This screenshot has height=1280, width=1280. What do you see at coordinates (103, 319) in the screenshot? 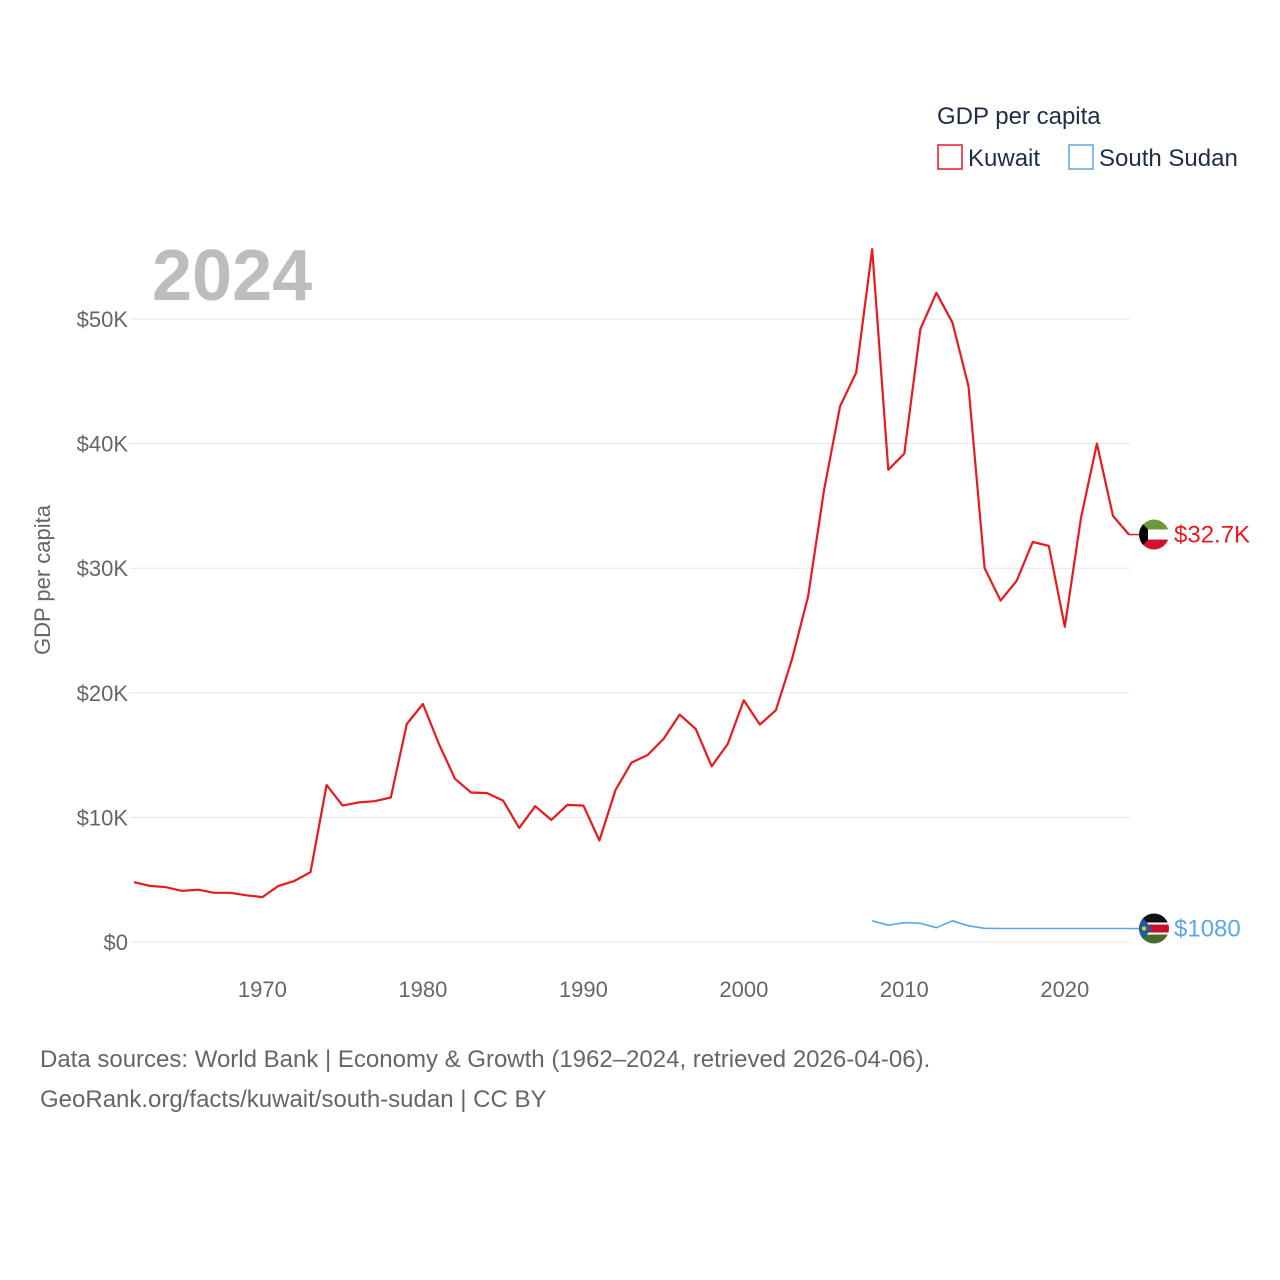
I see `y-tick-label: $50K` at bounding box center [103, 319].